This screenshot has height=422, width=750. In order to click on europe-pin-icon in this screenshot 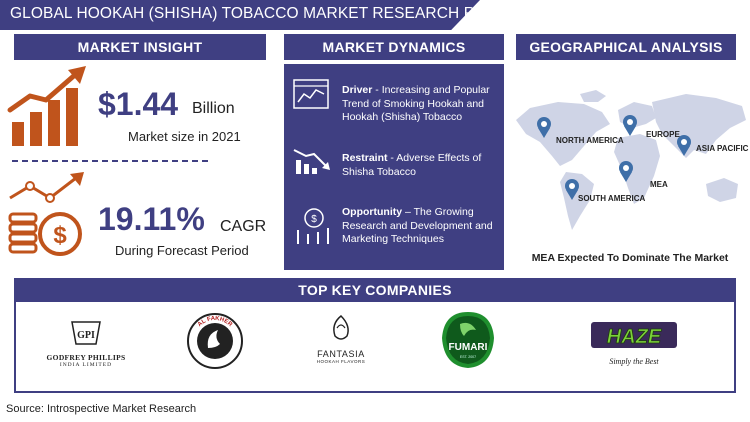, I will do `click(630, 125)`.